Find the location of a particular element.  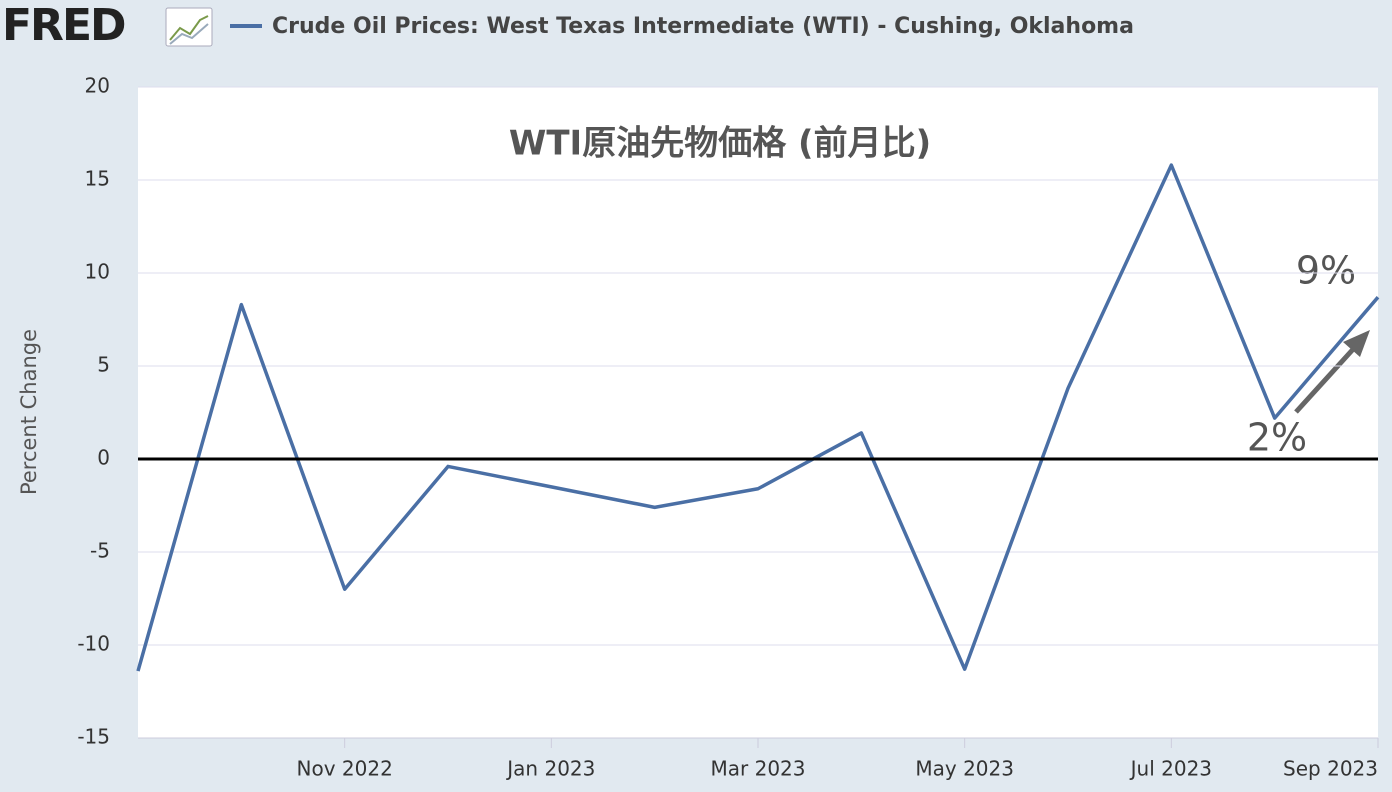

y-tick-label: -10 is located at coordinates (93, 644).